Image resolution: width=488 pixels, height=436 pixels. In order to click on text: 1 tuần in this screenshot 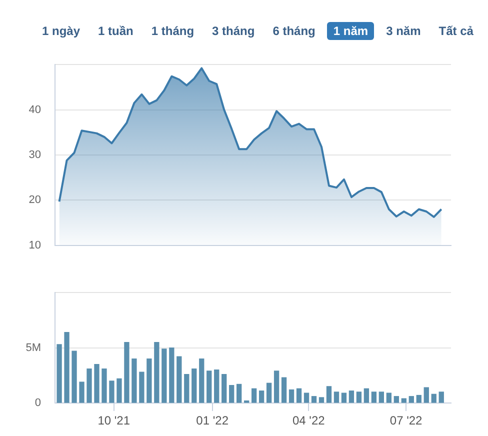, I will do `click(115, 31)`.